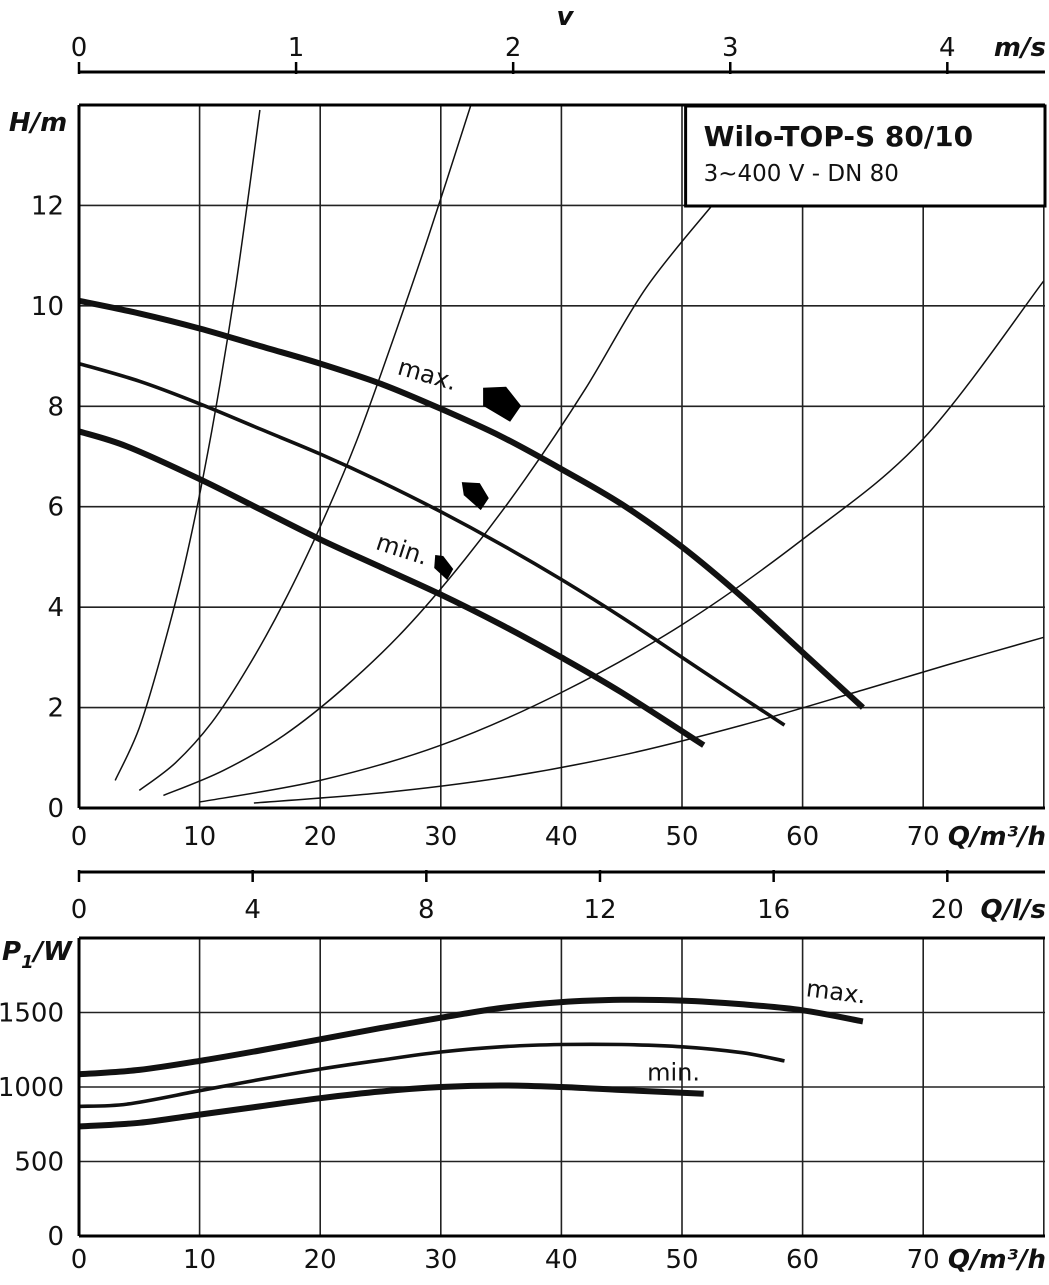 The height and width of the screenshot is (1285, 1049). I want to click on power-curve-max, so click(471, 1037).